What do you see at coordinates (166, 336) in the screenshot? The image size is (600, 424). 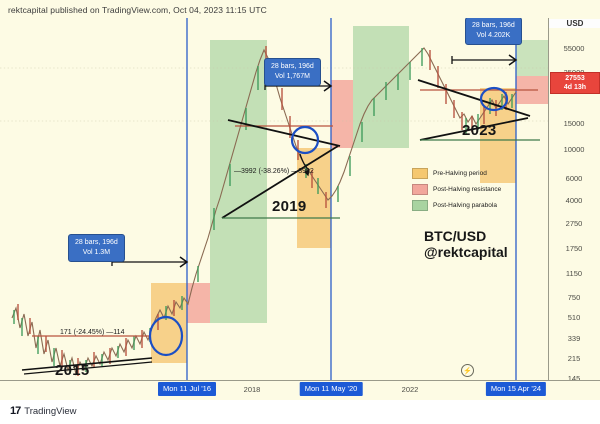 I see `highlight-circle-2015` at bounding box center [166, 336].